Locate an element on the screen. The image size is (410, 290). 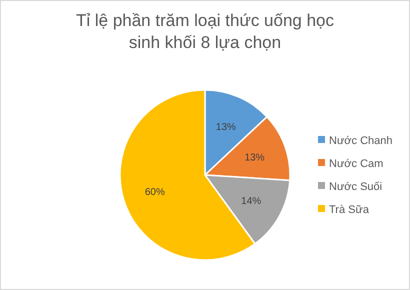
legend-label: Nước Cam is located at coordinates (356, 164).